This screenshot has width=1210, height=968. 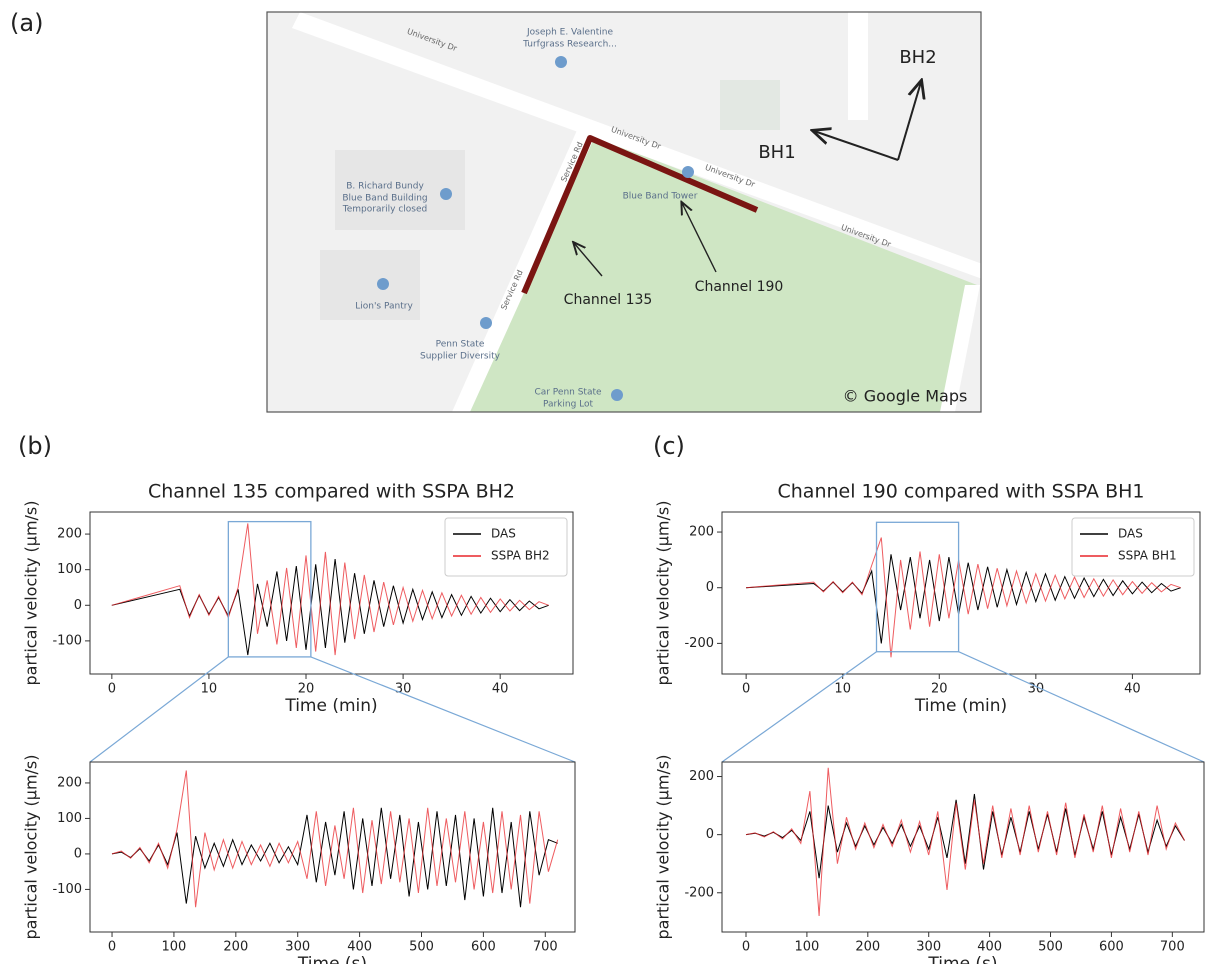 What do you see at coordinates (669, 446) in the screenshot?
I see `panel-label: (c)` at bounding box center [669, 446].